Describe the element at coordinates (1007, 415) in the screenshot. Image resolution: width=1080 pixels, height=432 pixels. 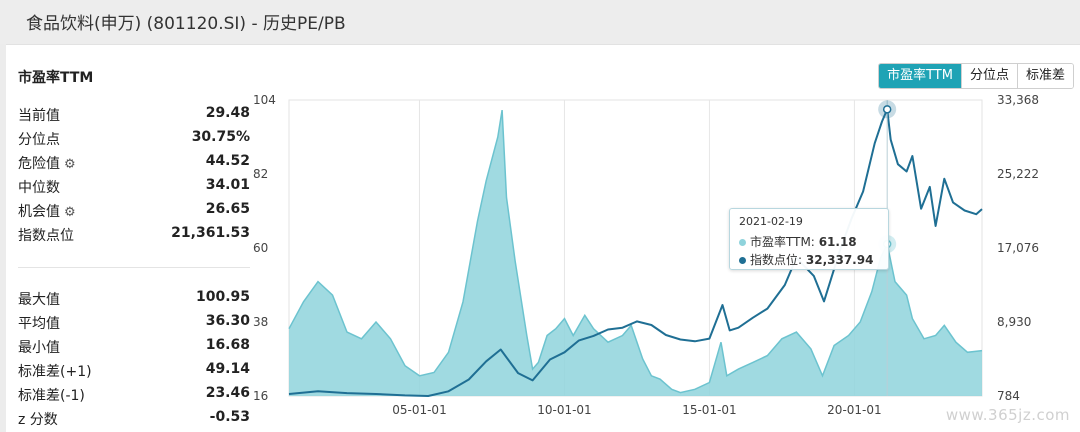
I see `watermark: www.365jz.com` at that location.